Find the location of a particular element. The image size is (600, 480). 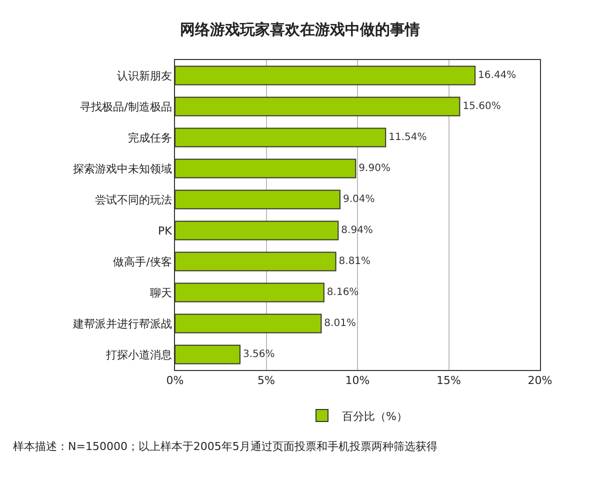

x-tick-label: 10% is located at coordinates (357, 381).